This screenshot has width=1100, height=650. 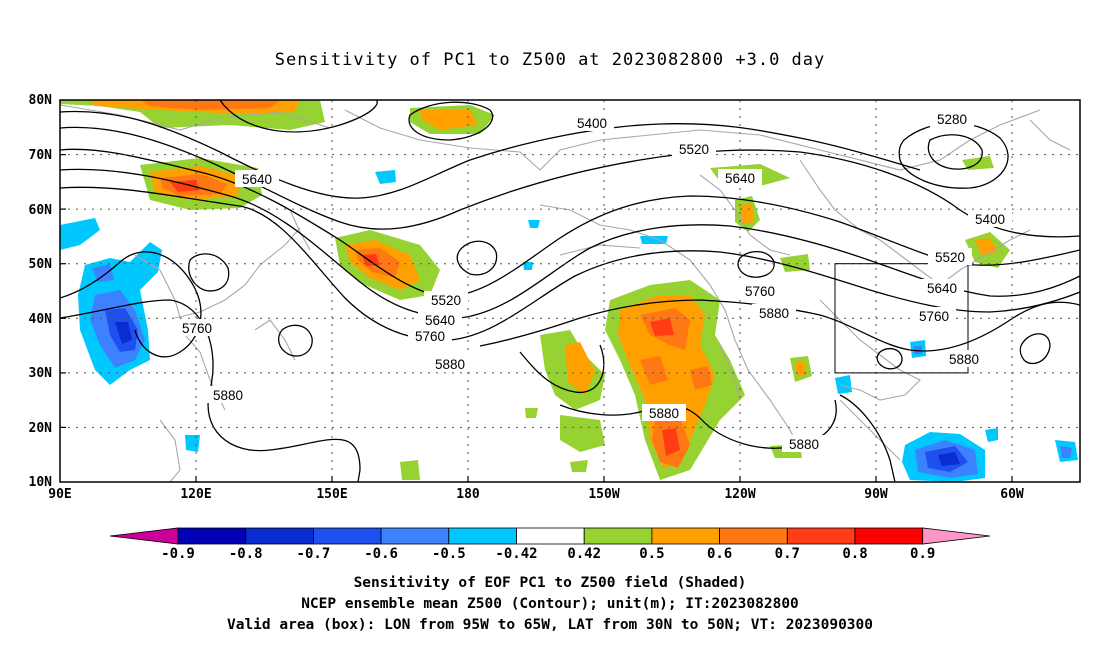 What do you see at coordinates (41, 291) in the screenshot?
I see `latitude-labels: 80N 70N 60N 50N 40N 30N 20N 10N` at bounding box center [41, 291].